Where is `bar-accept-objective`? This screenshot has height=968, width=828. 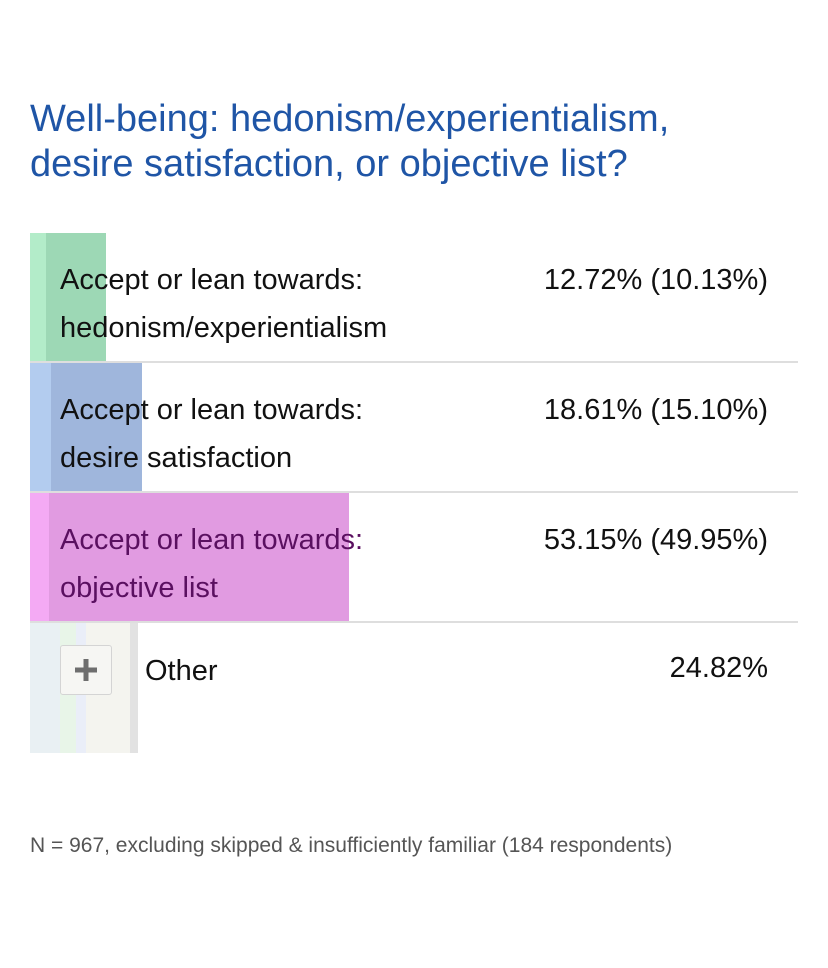 bar-accept-objective is located at coordinates (199, 557).